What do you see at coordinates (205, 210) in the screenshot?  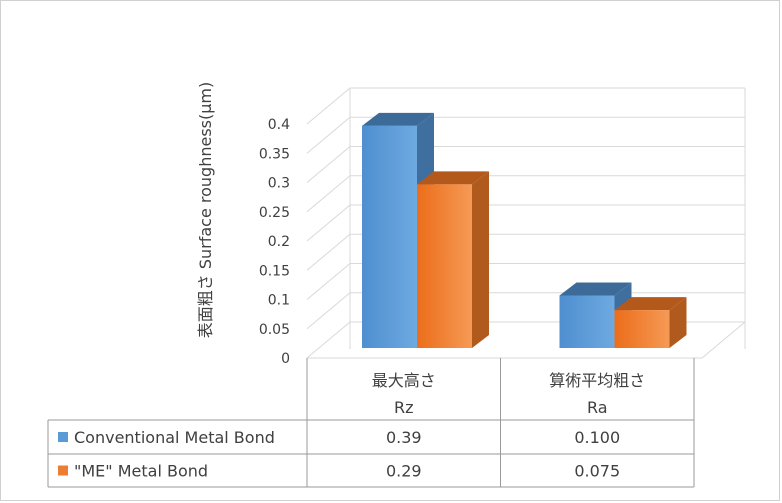 I see `y-axis-title: 表面粗さ Surface roughness(µm)` at bounding box center [205, 210].